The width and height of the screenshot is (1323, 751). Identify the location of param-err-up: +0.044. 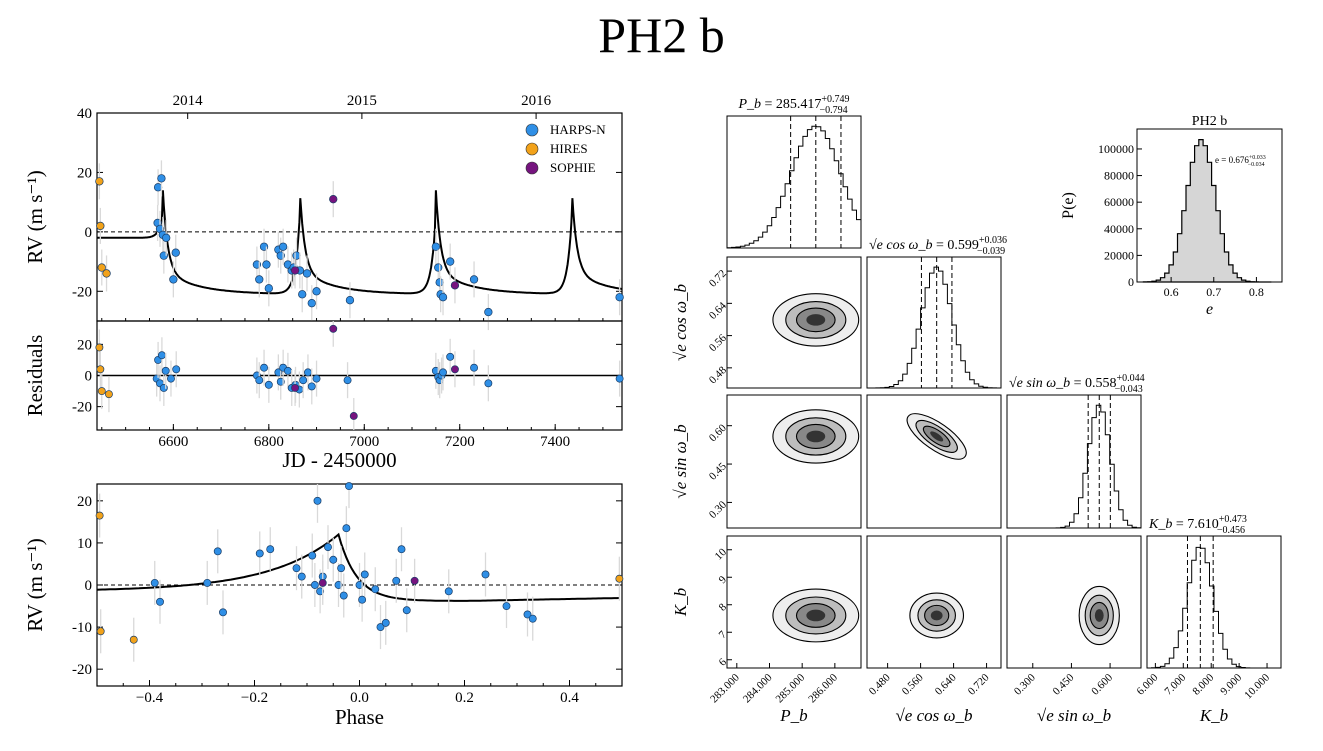
(1131, 378).